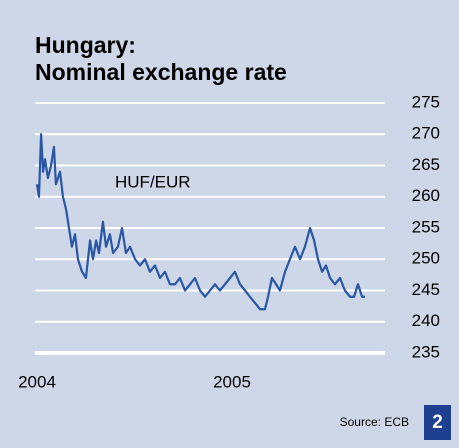 The height and width of the screenshot is (448, 459). What do you see at coordinates (161, 72) in the screenshot?
I see `chart-subtitle: Nominal exchange rate` at bounding box center [161, 72].